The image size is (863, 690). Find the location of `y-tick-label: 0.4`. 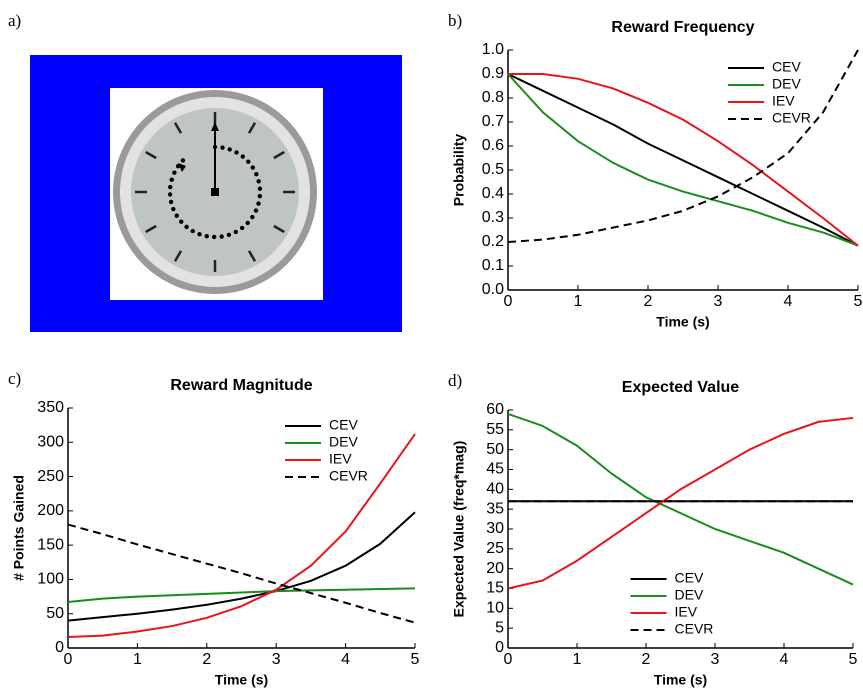

y-tick-label: 0.4 is located at coordinates (493, 193).